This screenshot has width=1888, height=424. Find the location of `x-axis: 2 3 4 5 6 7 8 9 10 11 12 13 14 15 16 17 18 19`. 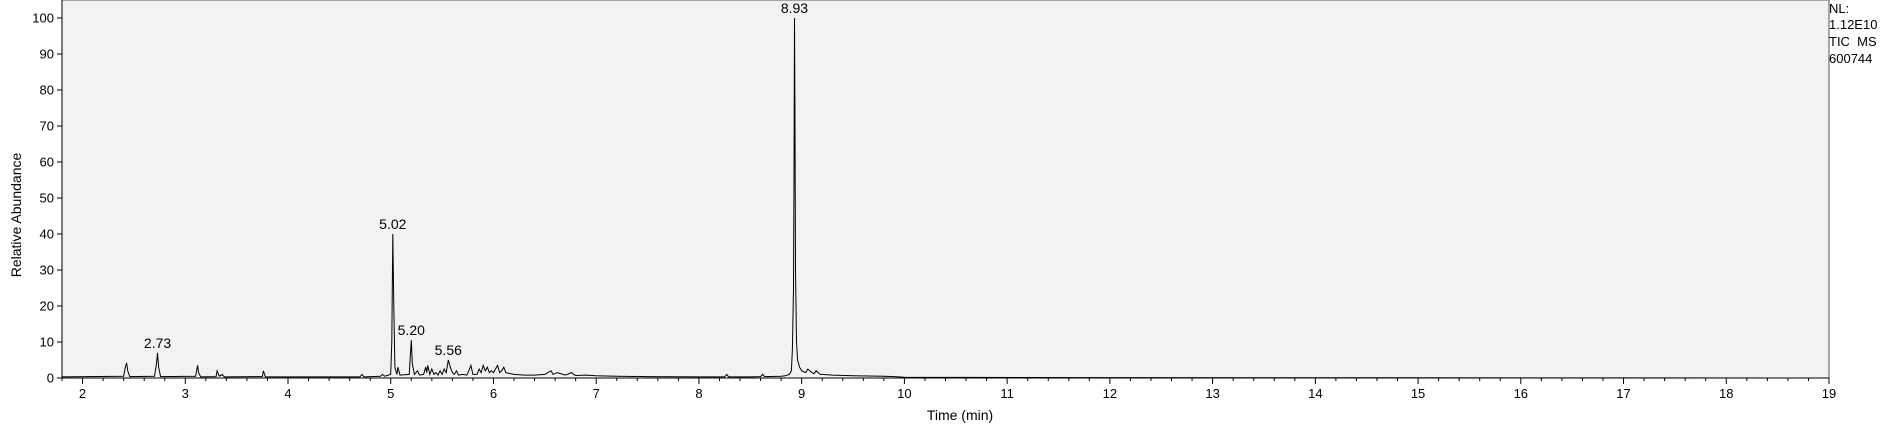

x-axis: 2 3 4 5 6 7 8 9 10 11 12 13 14 15 16 17 18 19 is located at coordinates (948, 389).